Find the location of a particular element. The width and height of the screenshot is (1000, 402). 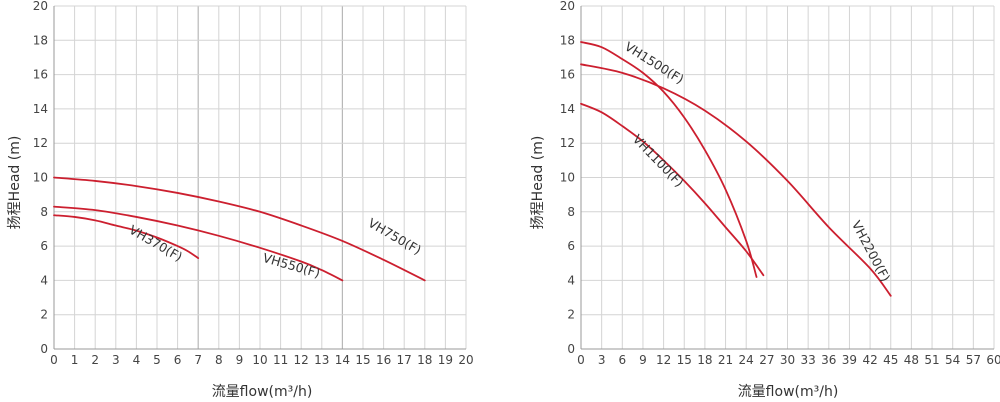

x-tick-label: 51 is located at coordinates (931, 360).